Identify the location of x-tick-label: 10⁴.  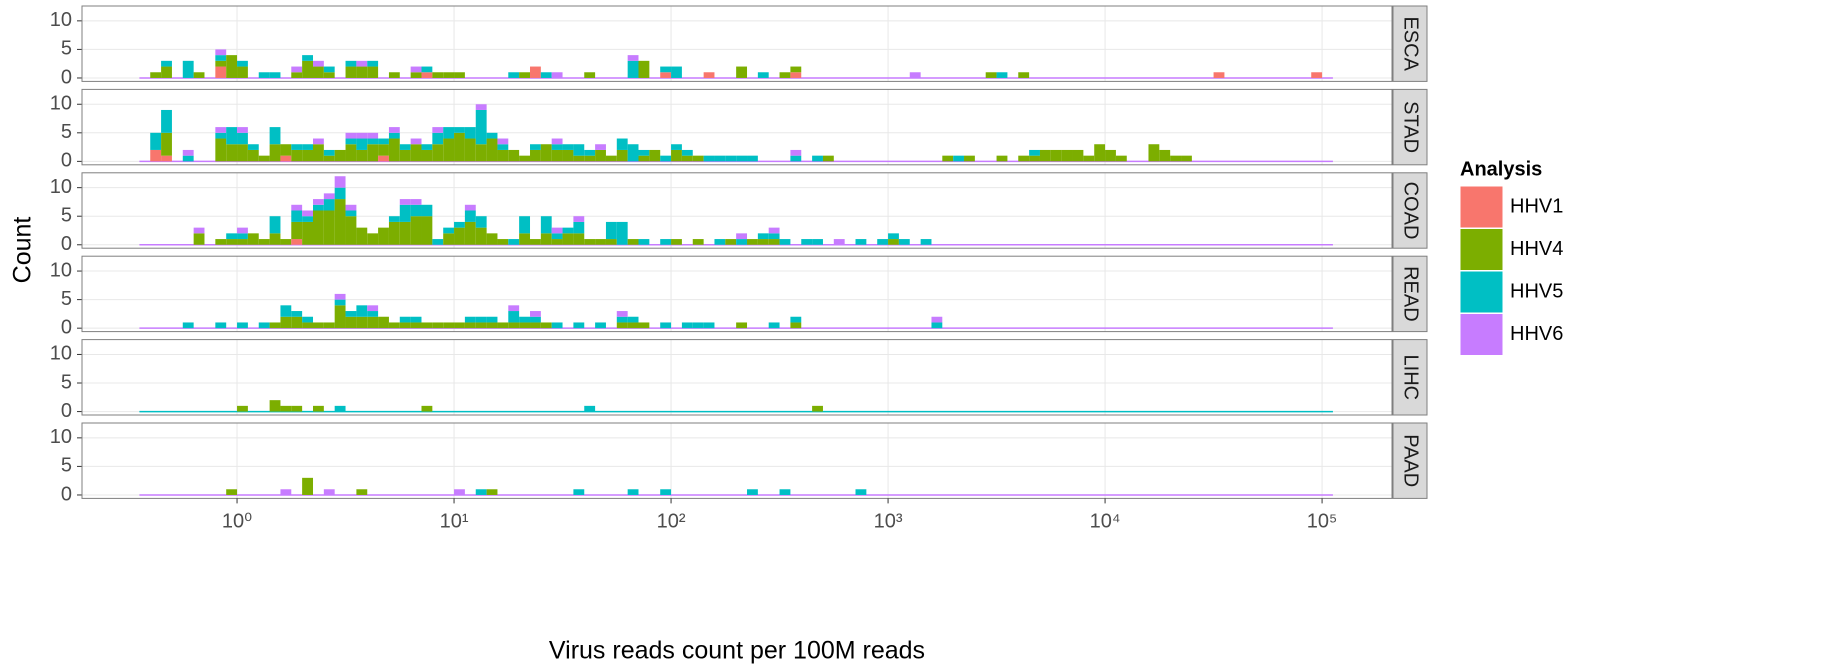
(1105, 522).